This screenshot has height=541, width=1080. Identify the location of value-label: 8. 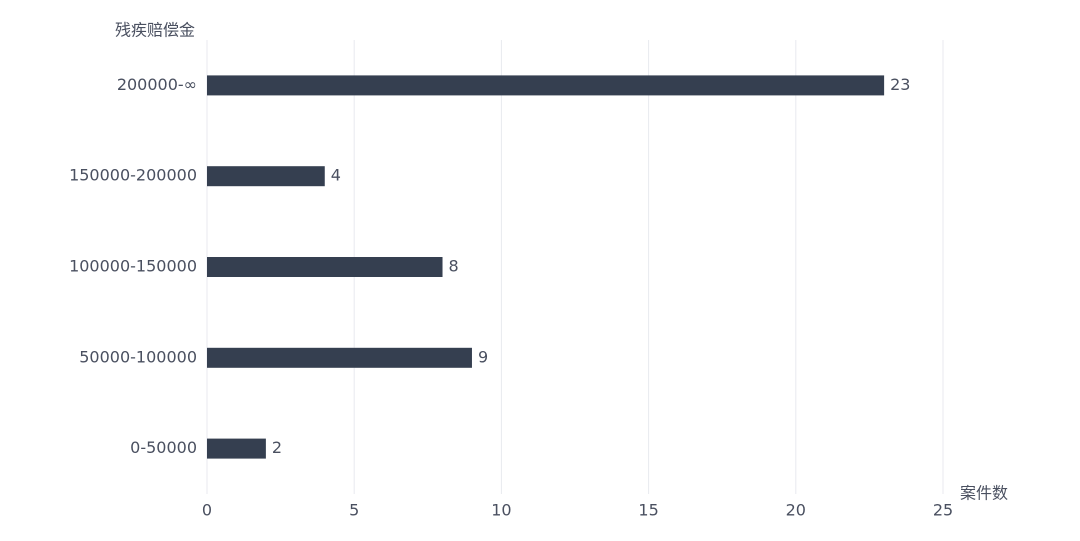
(454, 266).